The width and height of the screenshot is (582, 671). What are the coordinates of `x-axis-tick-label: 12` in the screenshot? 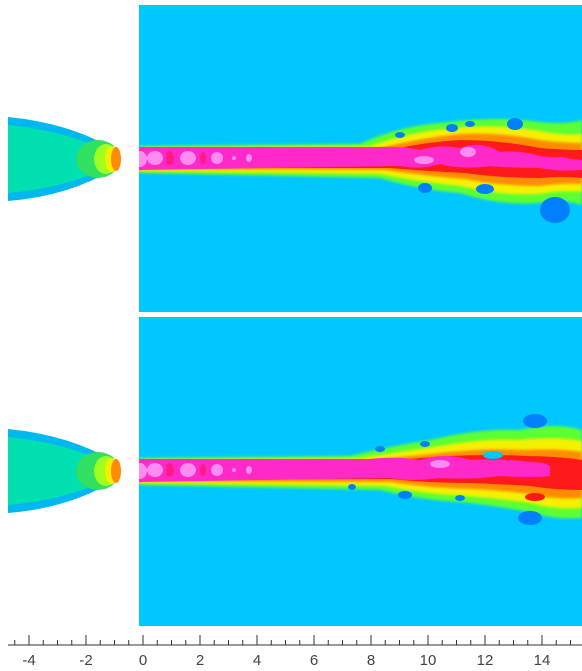 It's located at (485, 660).